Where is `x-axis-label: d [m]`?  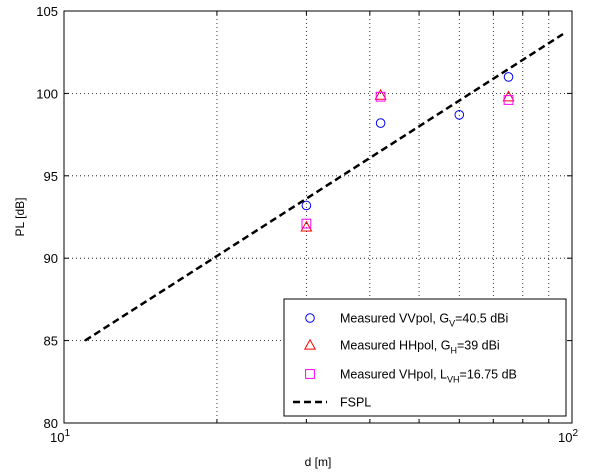 x-axis-label: d [m] is located at coordinates (318, 462).